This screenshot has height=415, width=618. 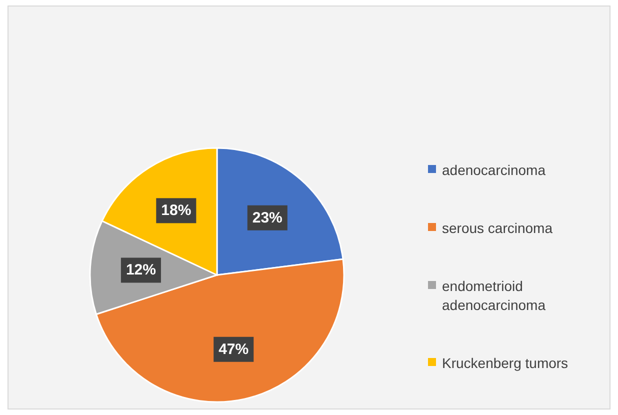 I want to click on data-label: 23%, so click(x=267, y=217).